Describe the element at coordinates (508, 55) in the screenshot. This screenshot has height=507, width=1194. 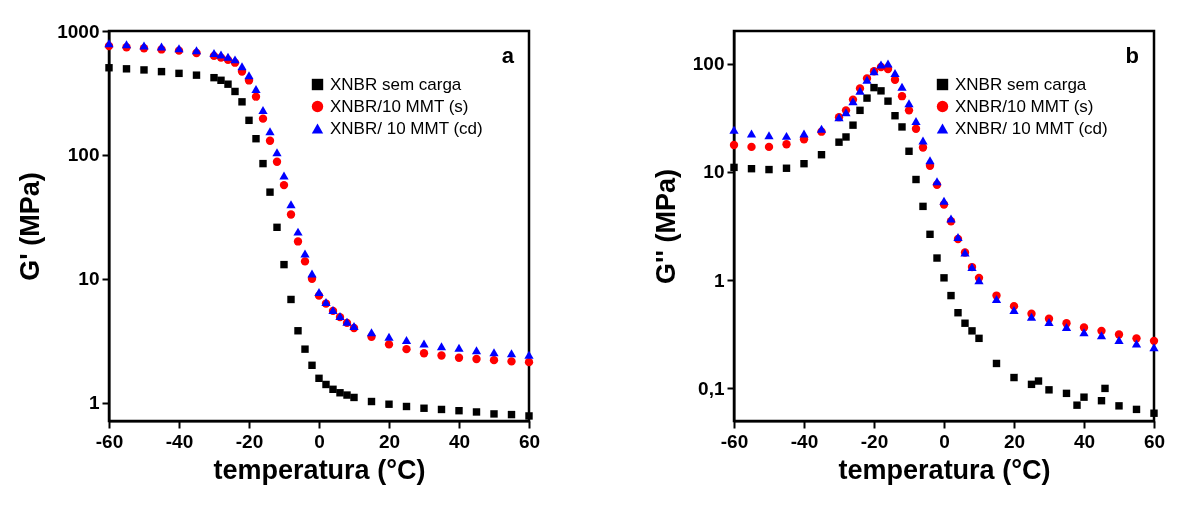
I see `annotation: a` at that location.